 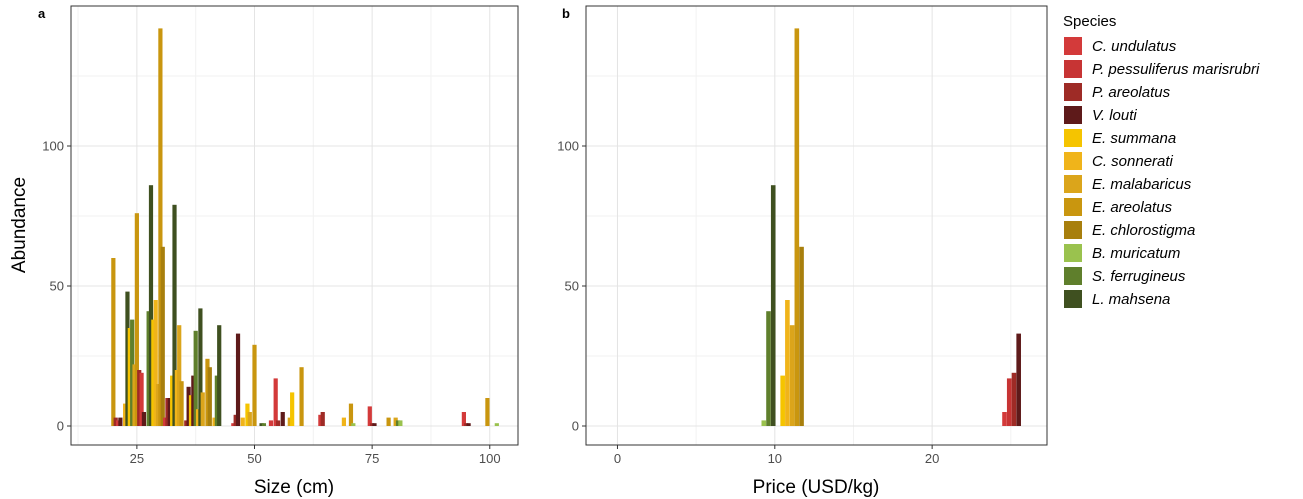 What do you see at coordinates (816, 487) in the screenshot?
I see `panel-b-x-axis-title: Price (USD/kg)` at bounding box center [816, 487].